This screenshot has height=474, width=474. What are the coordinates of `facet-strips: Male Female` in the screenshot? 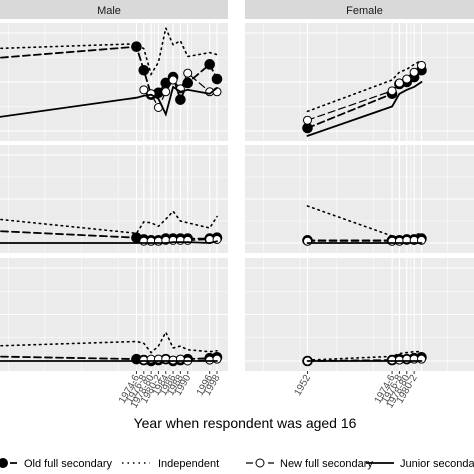 It's located at (237, 9).